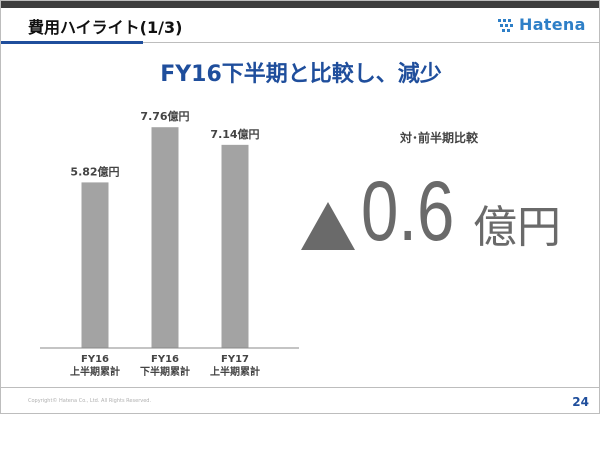 The image size is (600, 450). Describe the element at coordinates (95, 371) in the screenshot. I see `x-tick-label-1-line2: 上半期累計` at that location.